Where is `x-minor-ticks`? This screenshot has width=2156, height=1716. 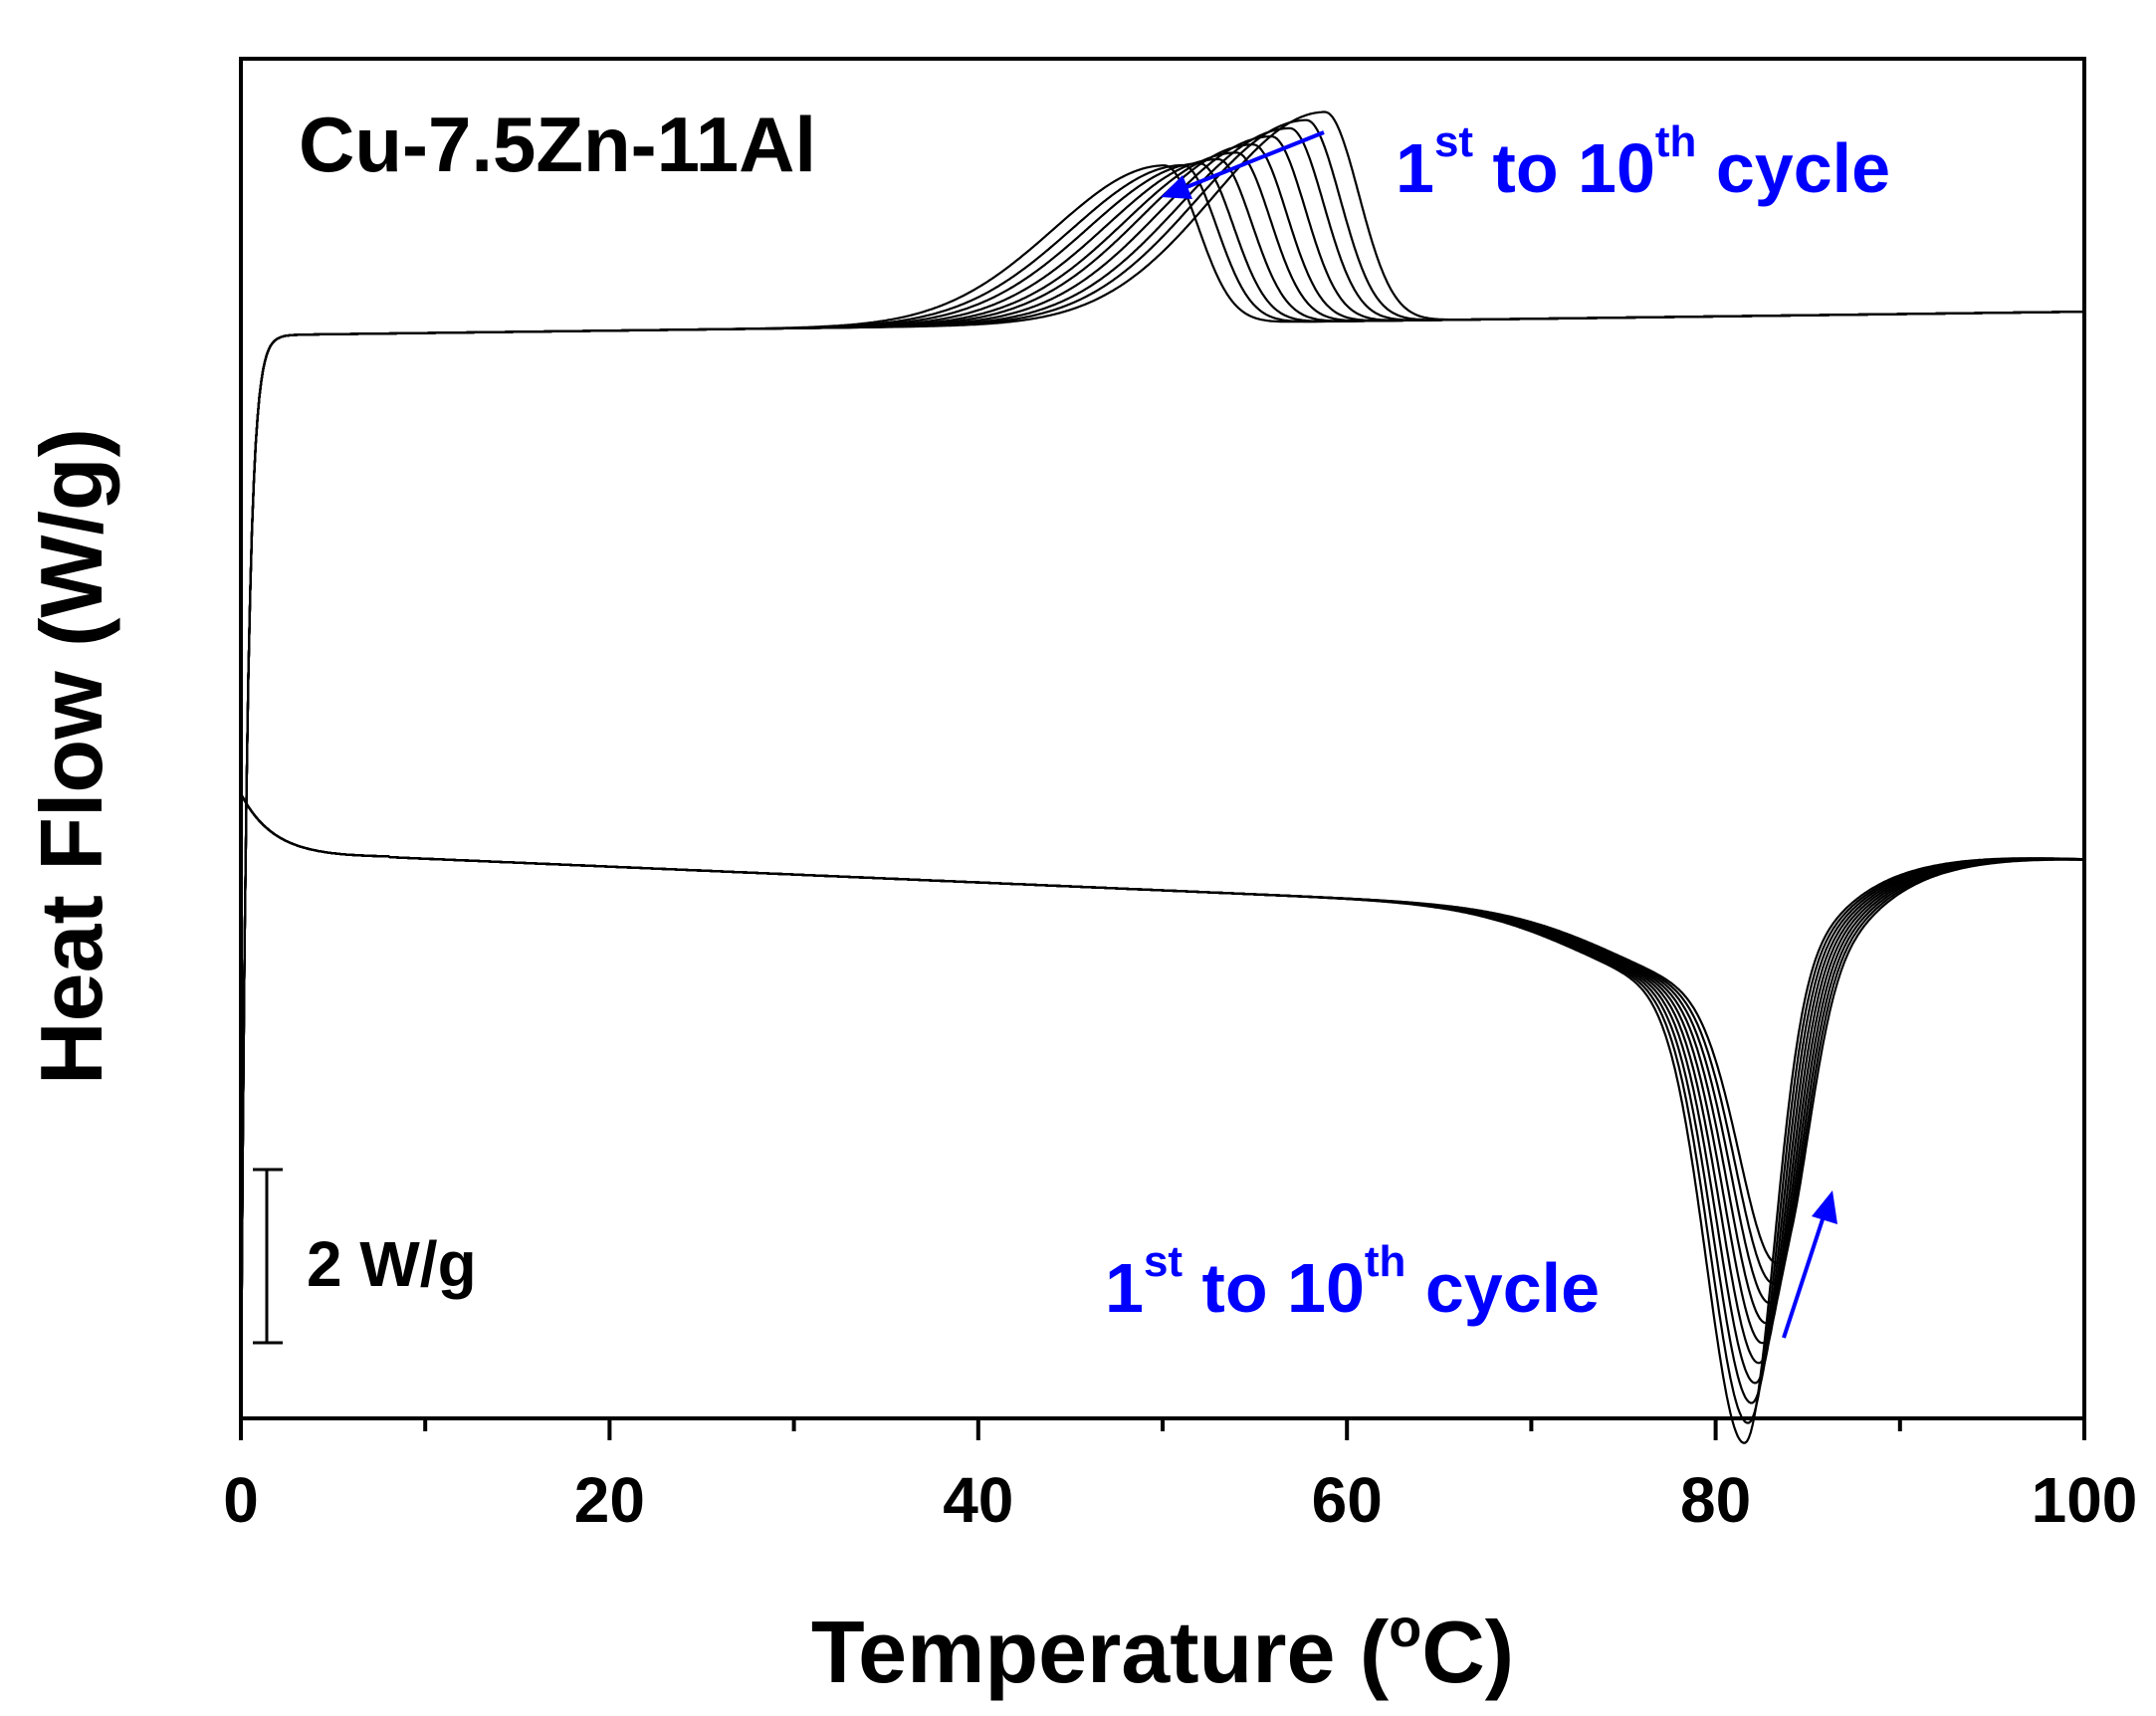
x-minor-ticks is located at coordinates (1162, 1424).